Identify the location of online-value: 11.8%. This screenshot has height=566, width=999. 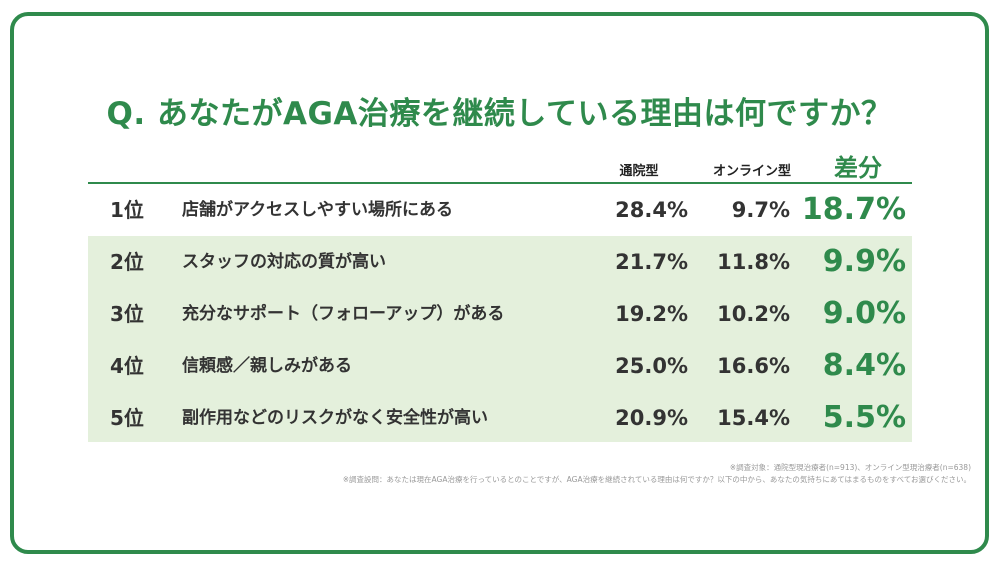
(753, 262).